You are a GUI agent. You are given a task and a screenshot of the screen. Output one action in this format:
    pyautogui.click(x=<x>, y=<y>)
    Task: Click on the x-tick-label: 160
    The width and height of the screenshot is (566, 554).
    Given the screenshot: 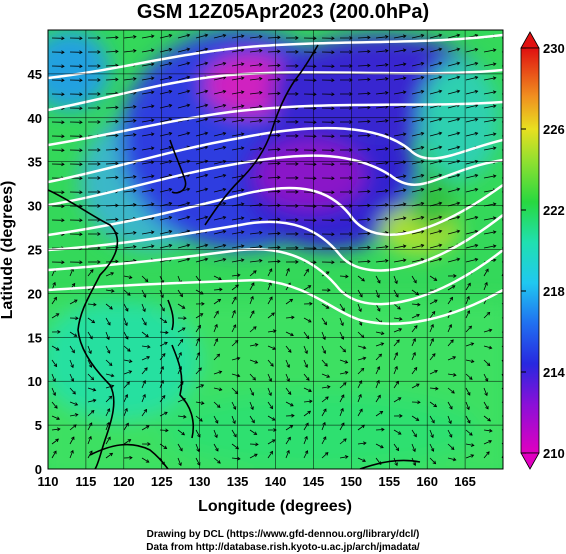 What is the action you would take?
    pyautogui.click(x=427, y=481)
    